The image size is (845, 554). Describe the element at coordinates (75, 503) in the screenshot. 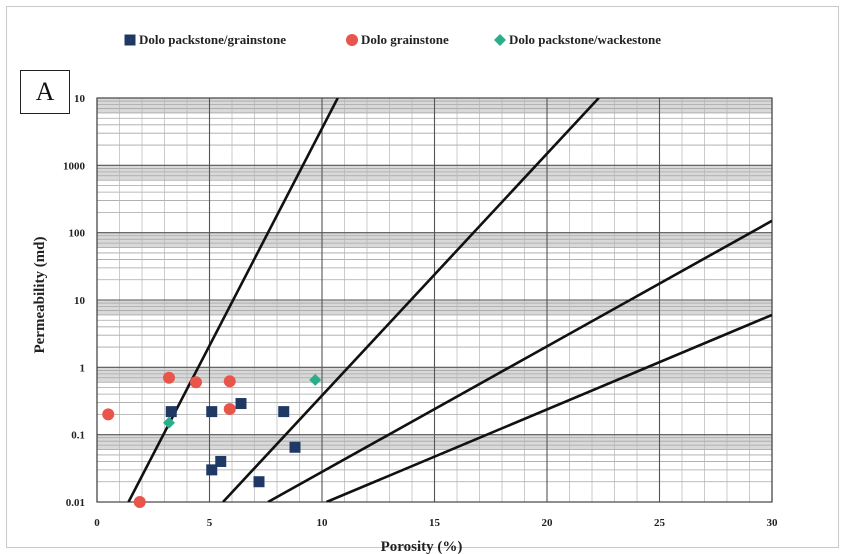

I see `y-tick-label-0: 0.01` at that location.